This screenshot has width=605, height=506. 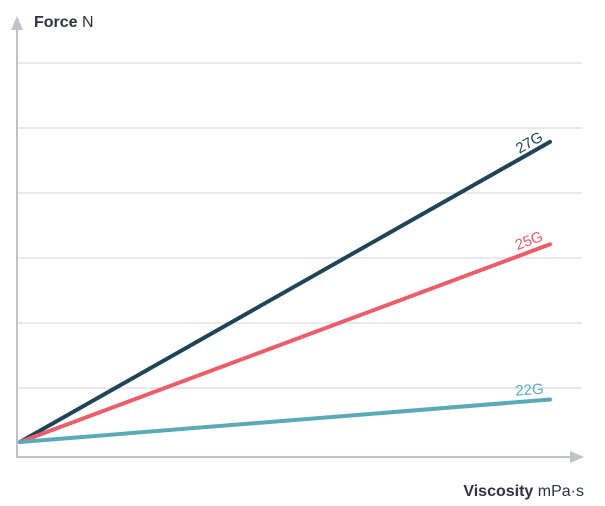 I want to click on series-label-22g: 22G, so click(x=530, y=390).